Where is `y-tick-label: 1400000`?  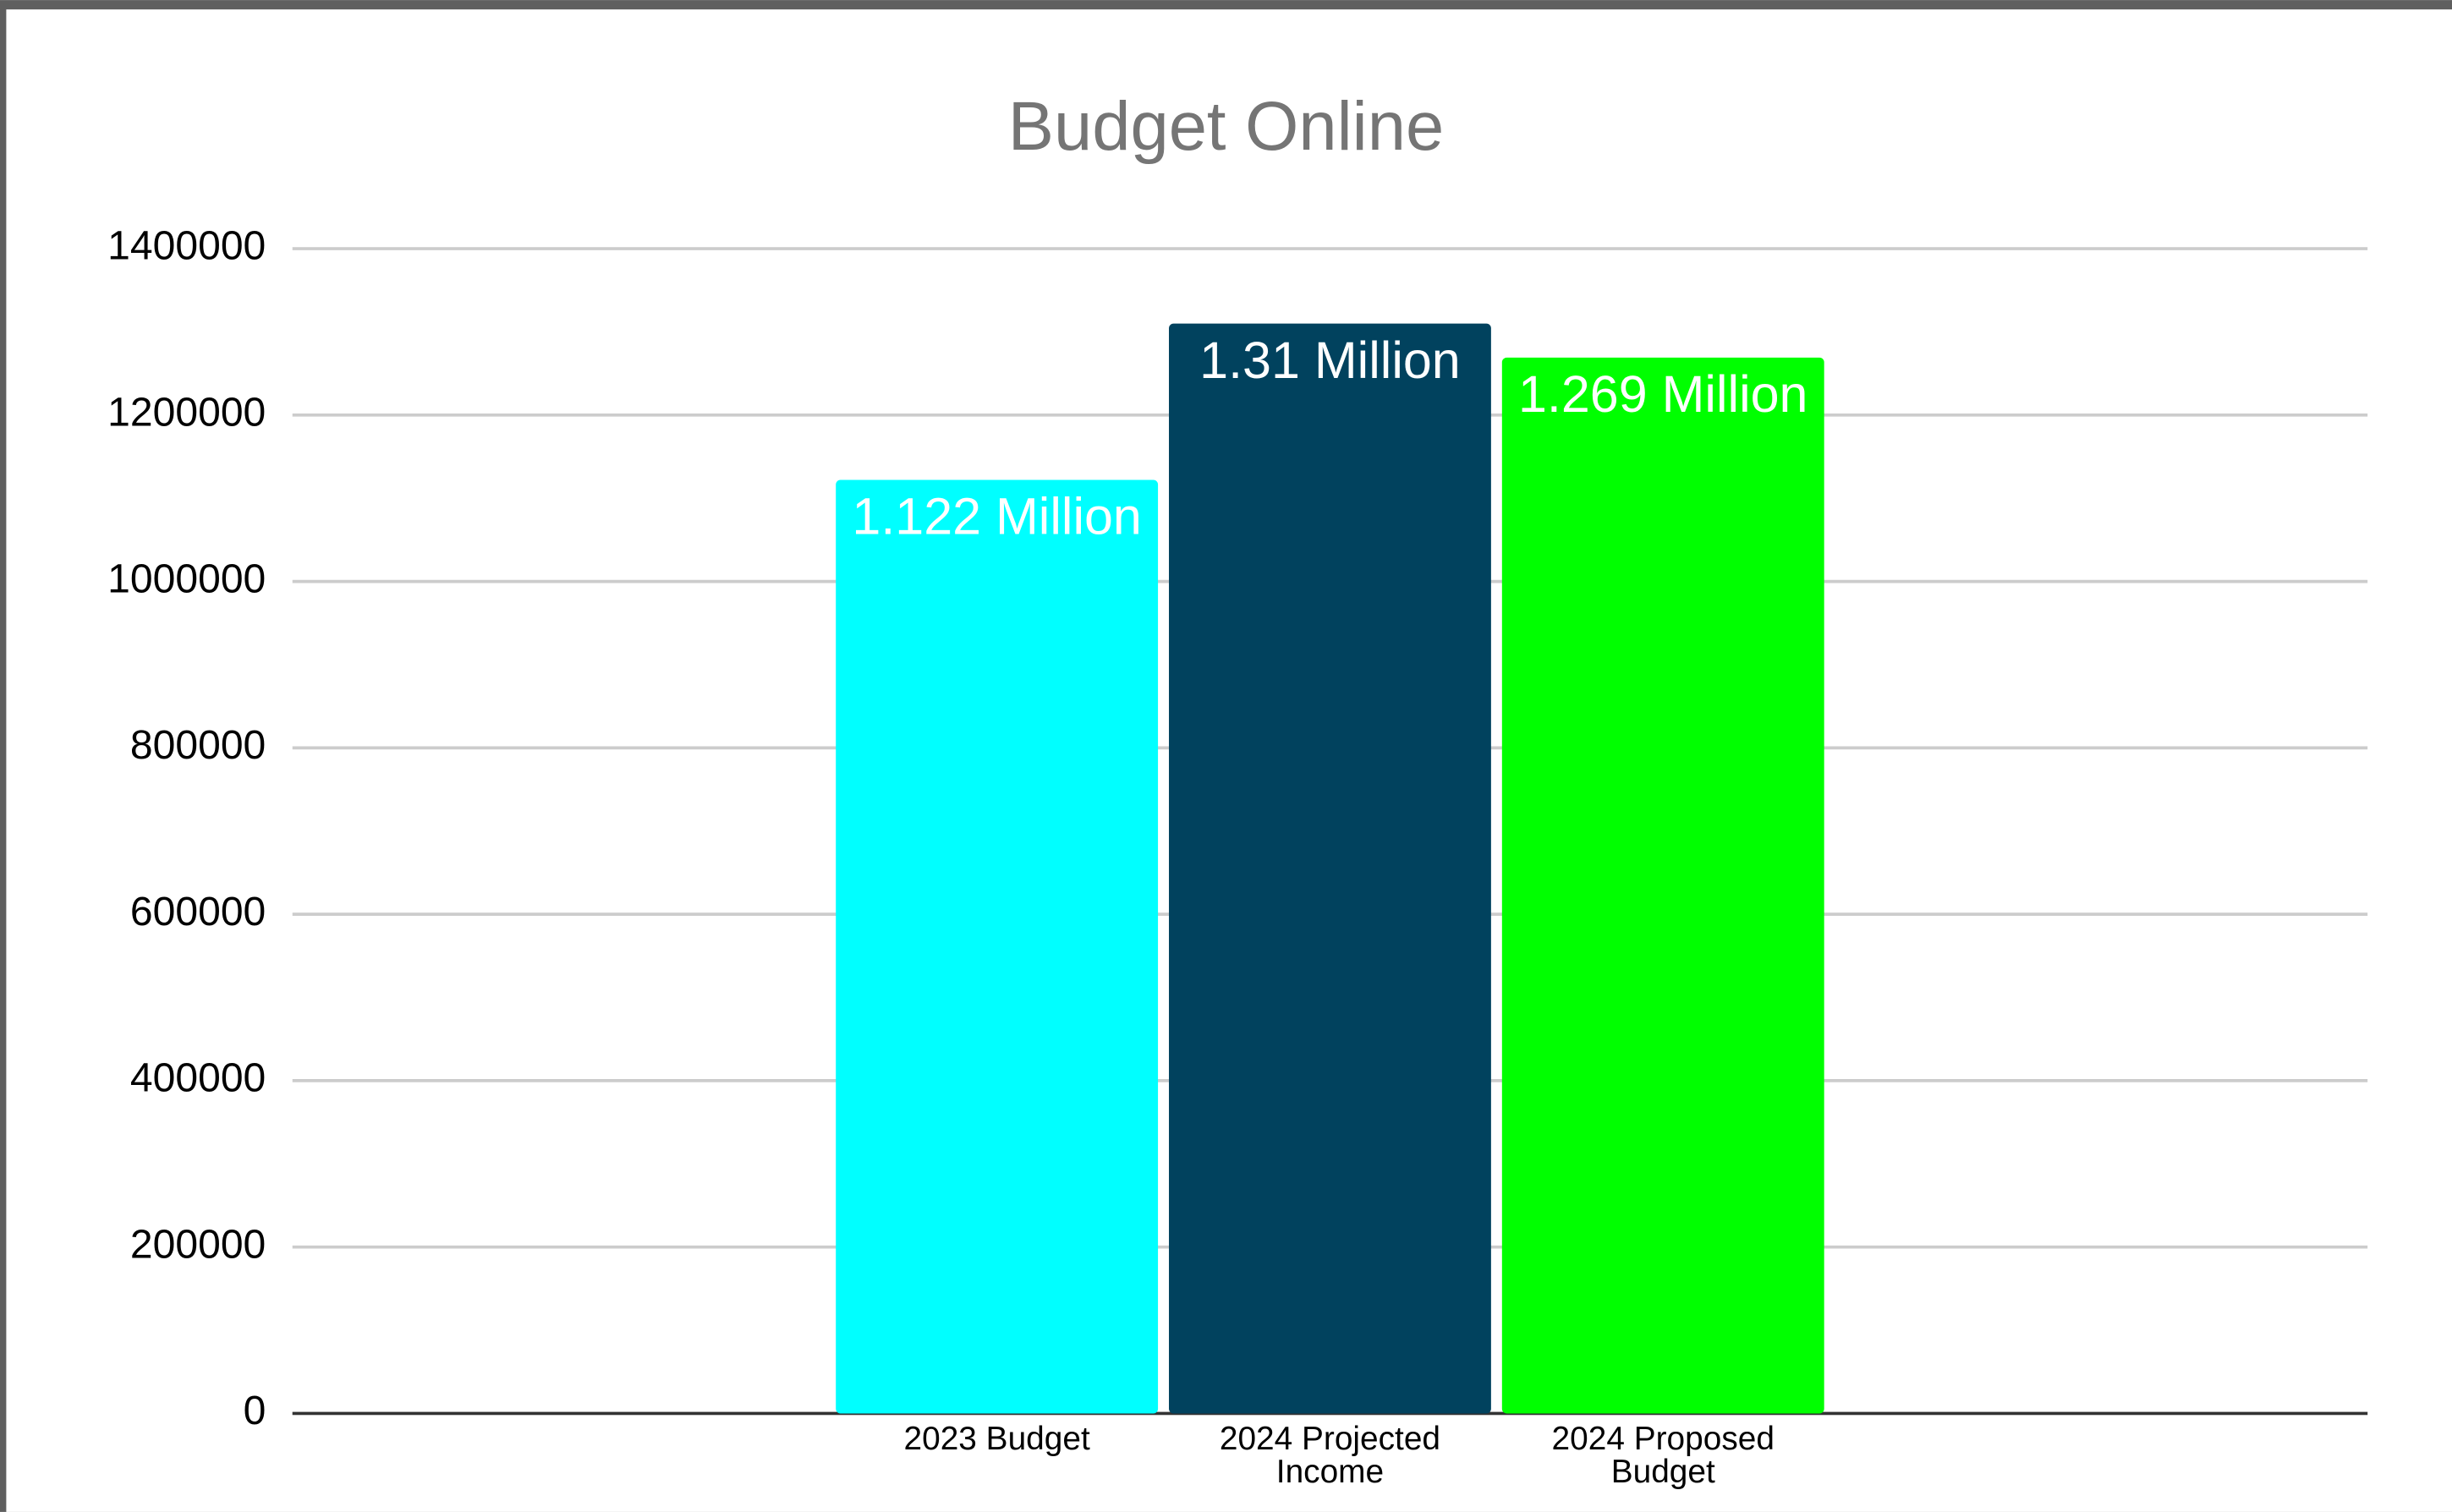
y-tick-label: 1400000 is located at coordinates (186, 246).